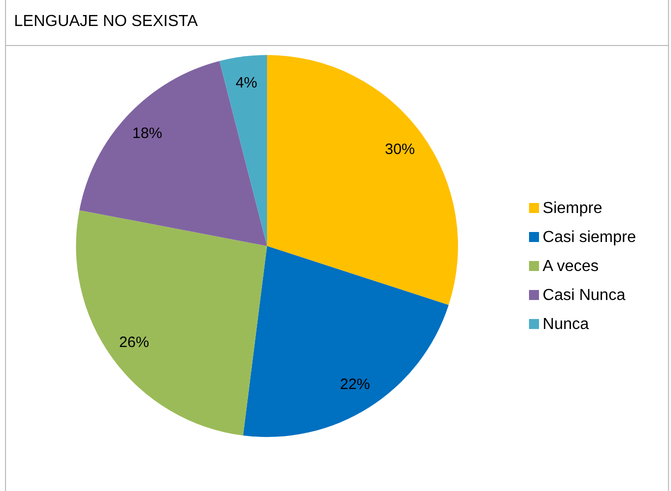  I want to click on data-label: 22%, so click(355, 385).